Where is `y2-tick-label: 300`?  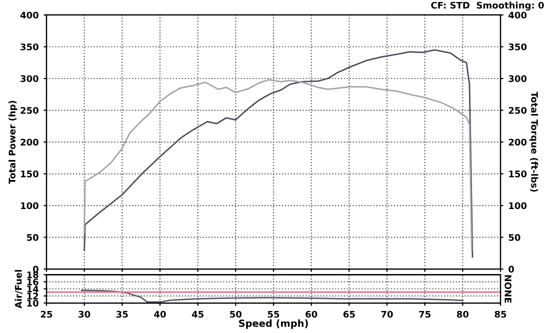
y2-tick-label: 300 is located at coordinates (517, 78).